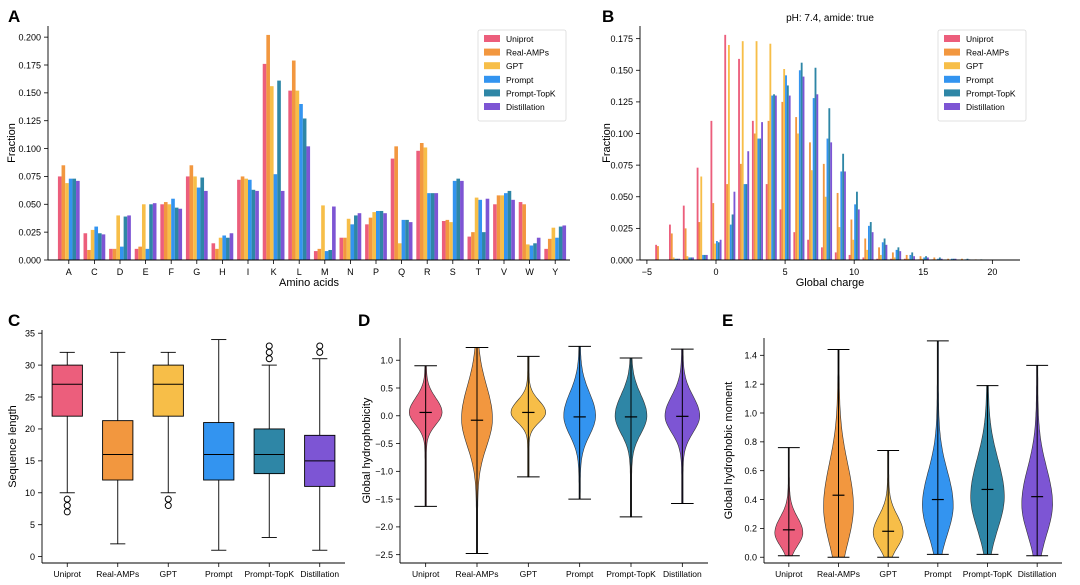  What do you see at coordinates (531, 93) in the screenshot?
I see `legend-label: Prompt-TopK` at bounding box center [531, 93].